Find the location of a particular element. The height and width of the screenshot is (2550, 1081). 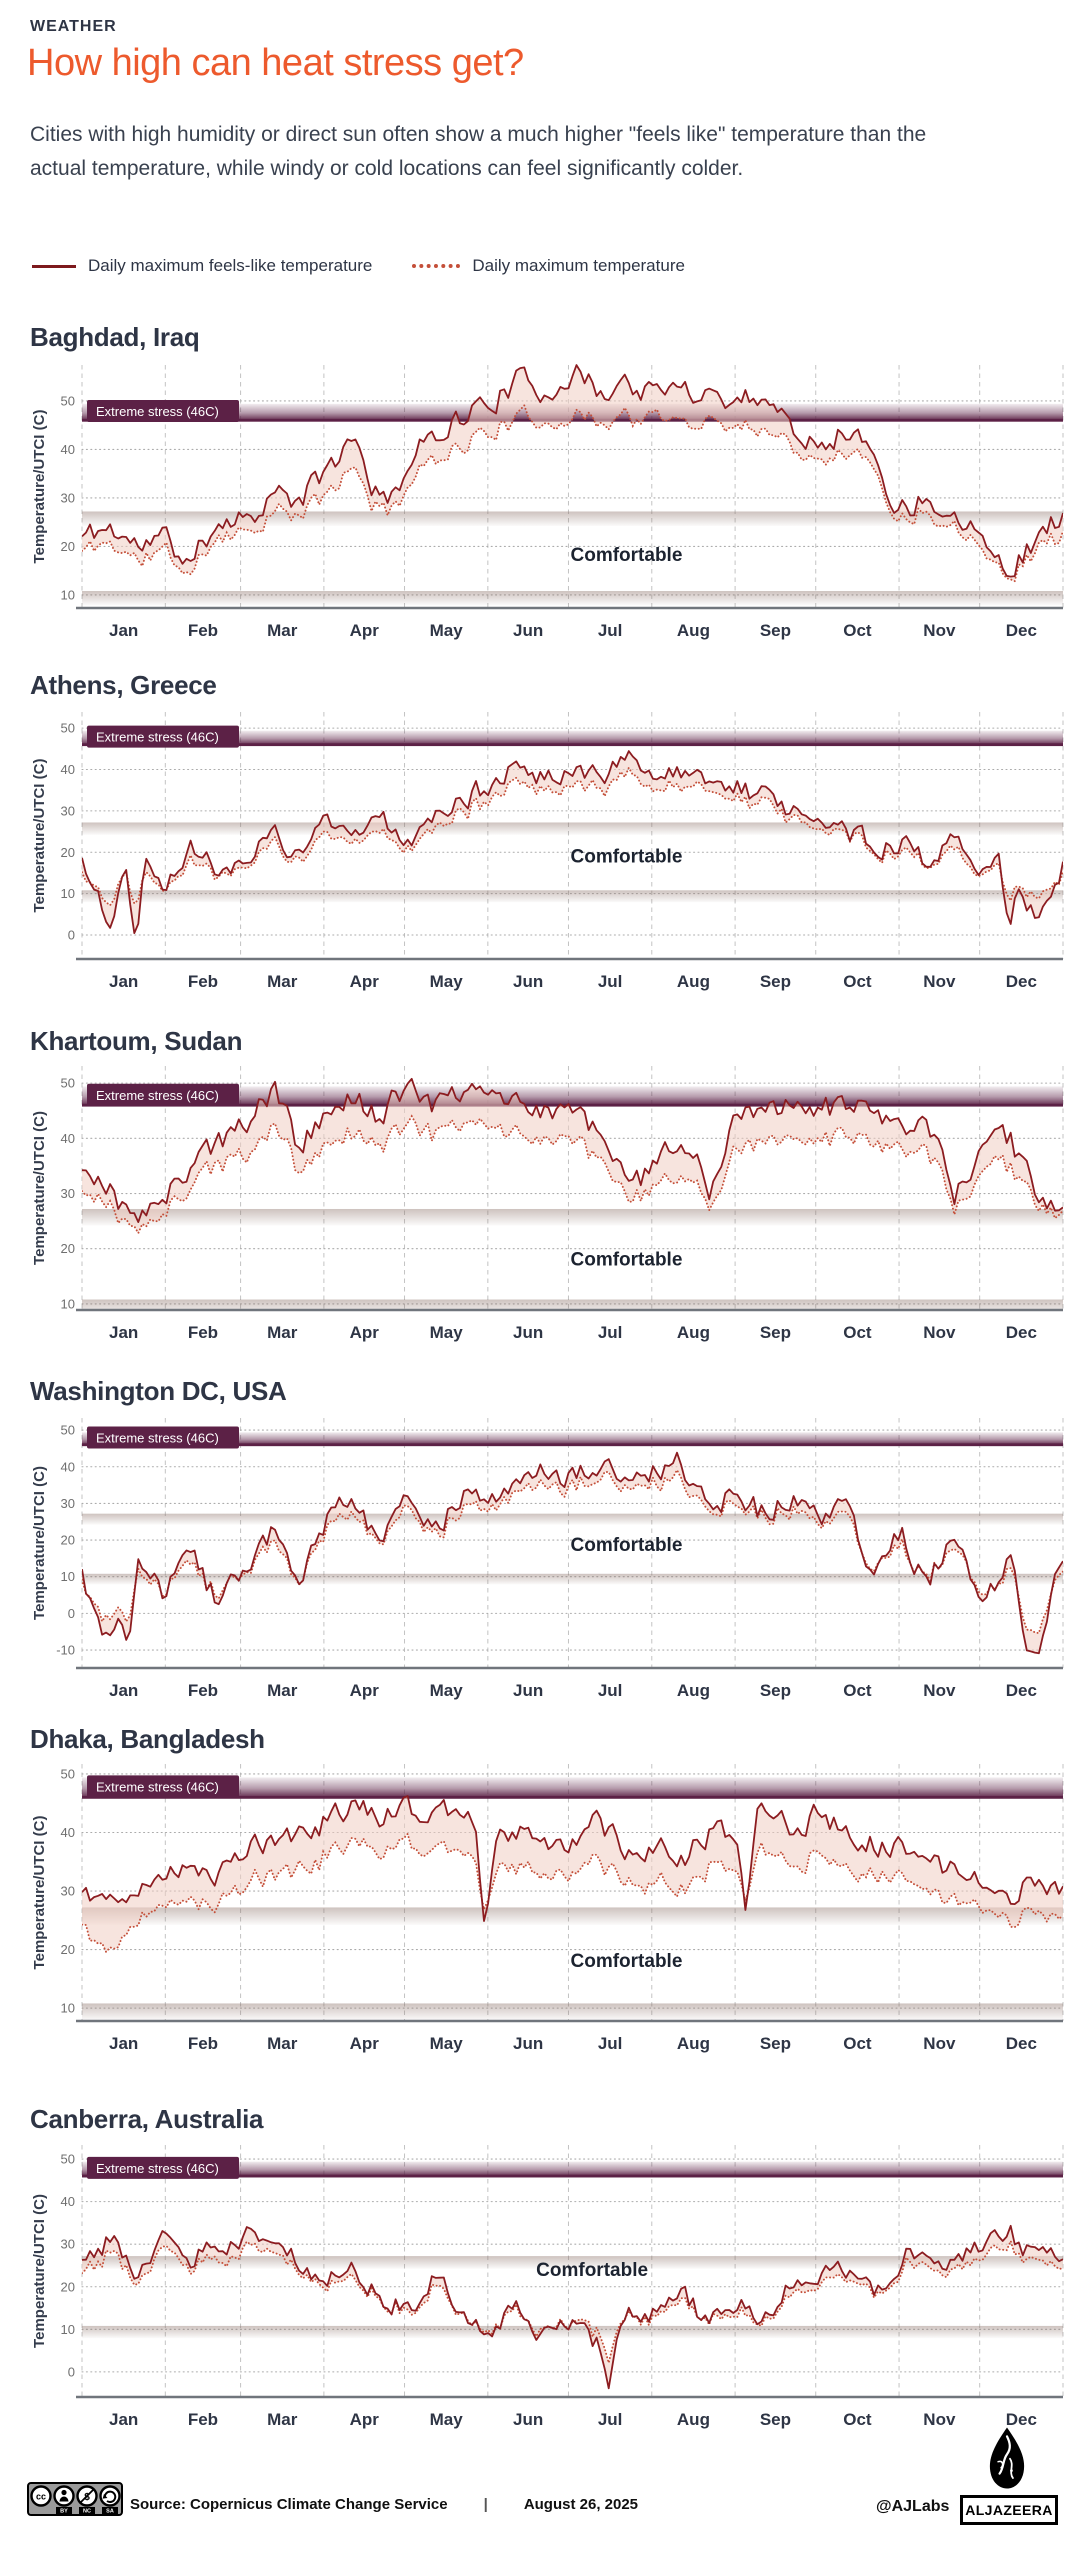

legend-item-actual: Daily maximum temperature is located at coordinates (548, 266).